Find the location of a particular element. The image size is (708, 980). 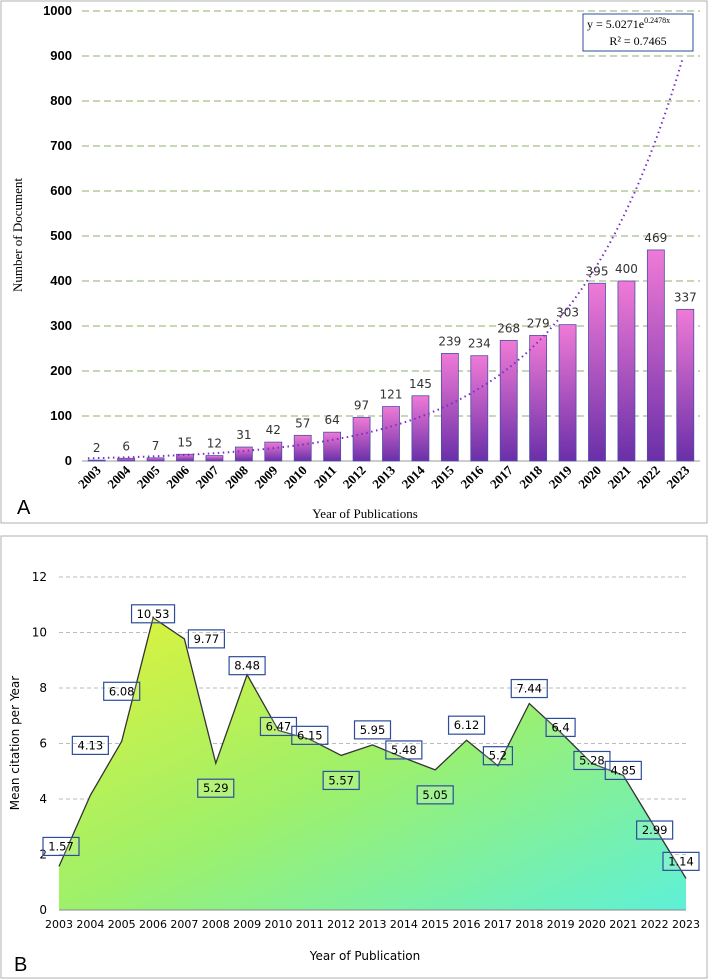

chart-b-data-label: 4.13 is located at coordinates (91, 745).